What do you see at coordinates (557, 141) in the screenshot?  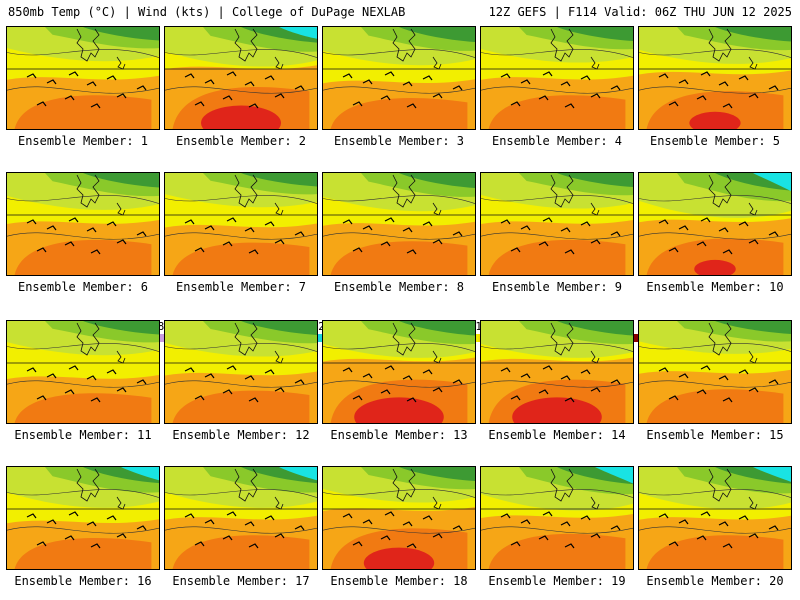 I see `ensemble-member-label: Ensemble Member: 4` at bounding box center [557, 141].